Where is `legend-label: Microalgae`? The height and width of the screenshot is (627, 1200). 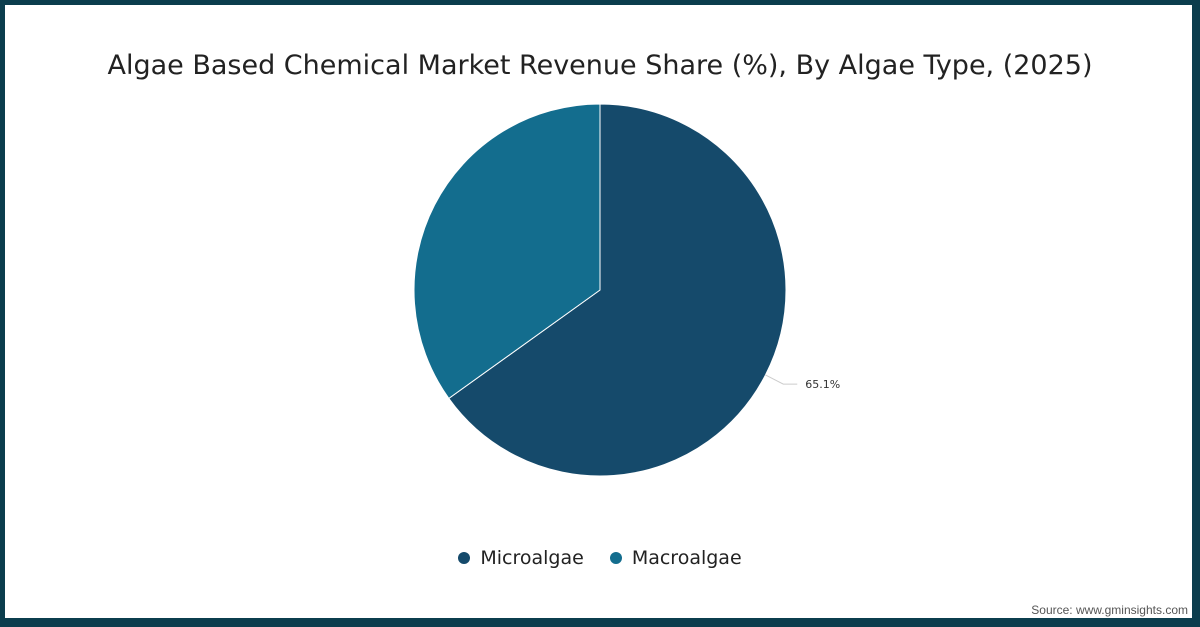 legend-label: Microalgae is located at coordinates (532, 558).